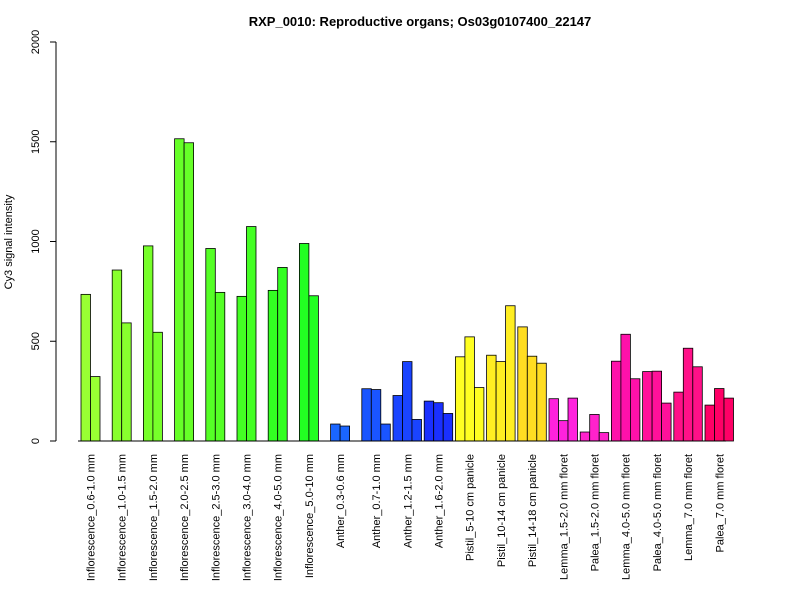  Describe the element at coordinates (154, 517) in the screenshot. I see `x-tick-label: Inflorescence_1.5-2.0 mm` at that location.